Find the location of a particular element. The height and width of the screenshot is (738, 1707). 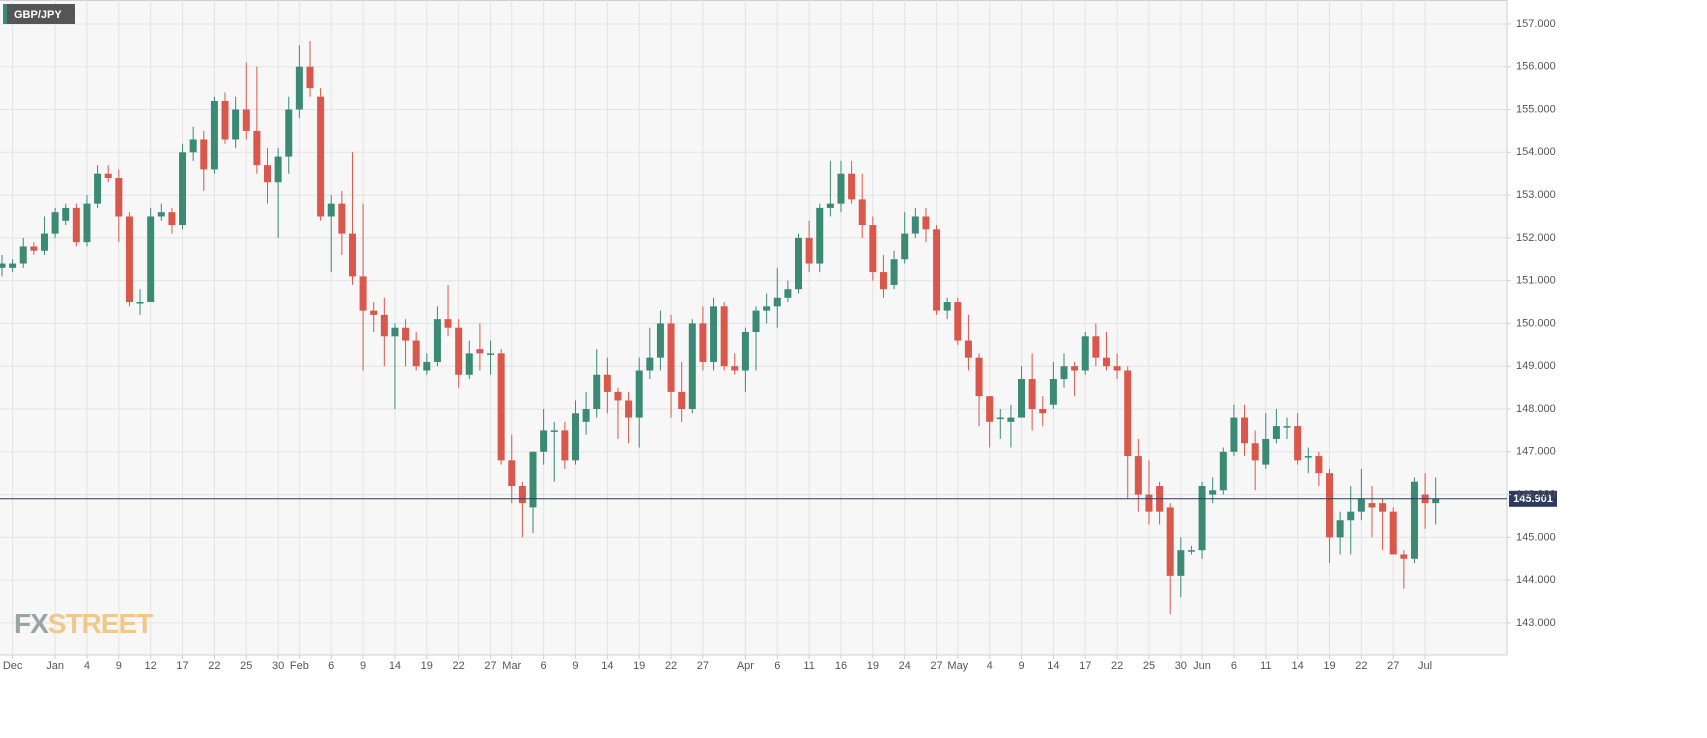

chart-title: GBP/JPY is located at coordinates (38, 15).